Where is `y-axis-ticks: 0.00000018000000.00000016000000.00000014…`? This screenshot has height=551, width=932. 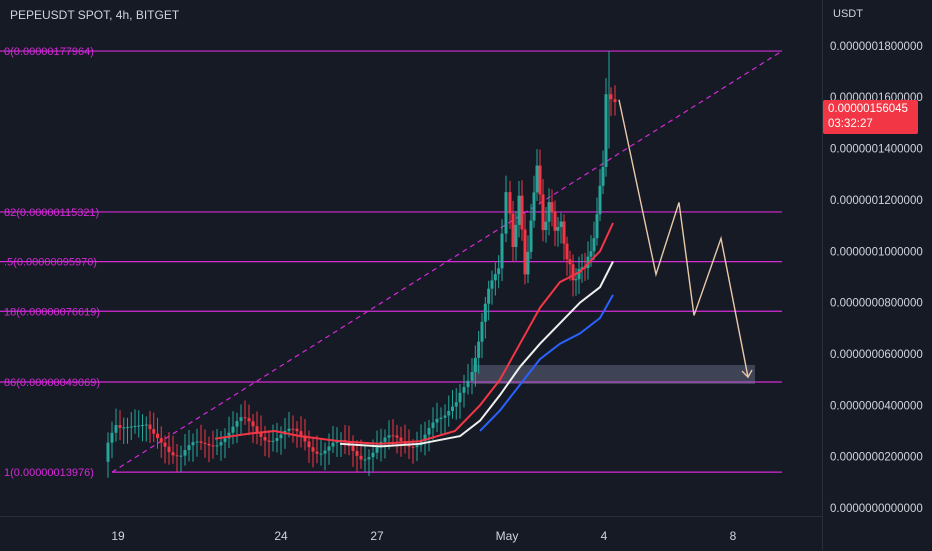 y-axis-ticks: 0.00000018000000.00000016000000.00000014… is located at coordinates (876, 278).